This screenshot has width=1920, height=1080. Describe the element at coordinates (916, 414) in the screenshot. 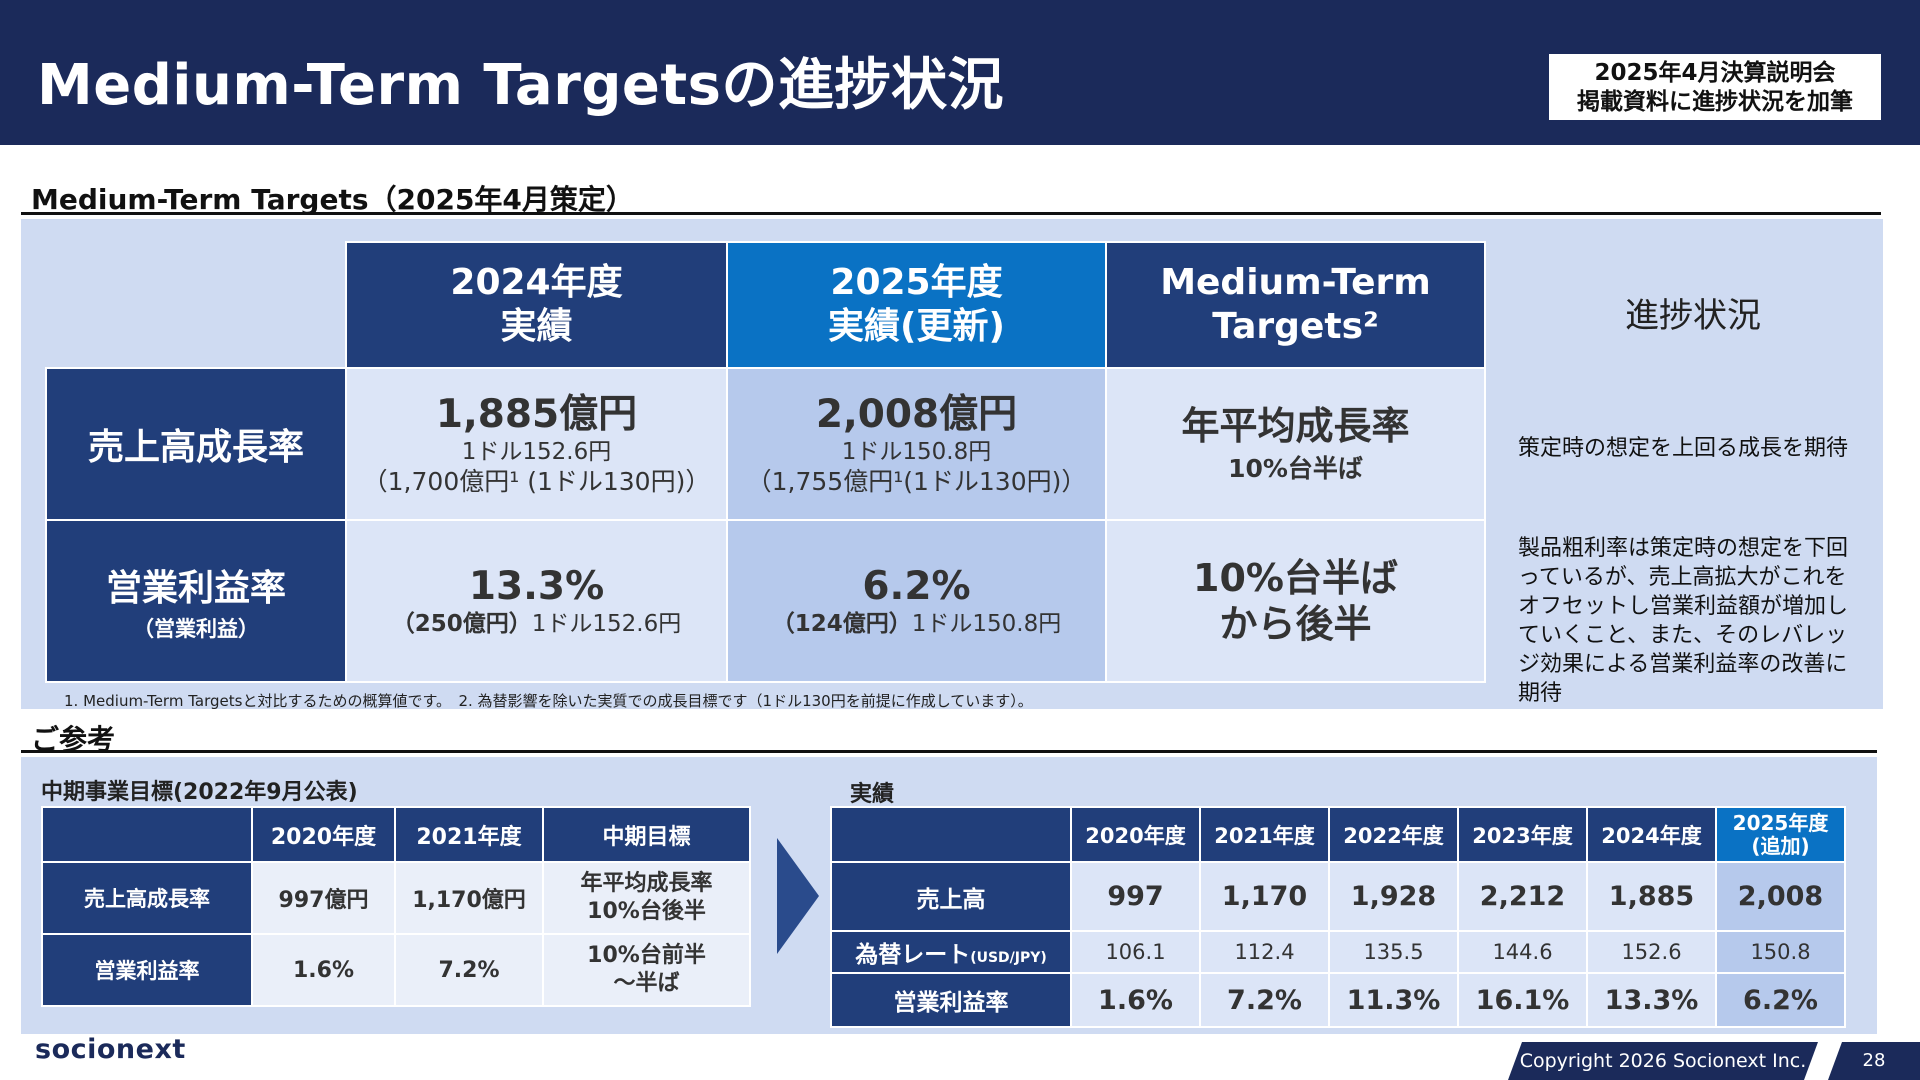

I see `cell-main-value: 2,008億円` at that location.